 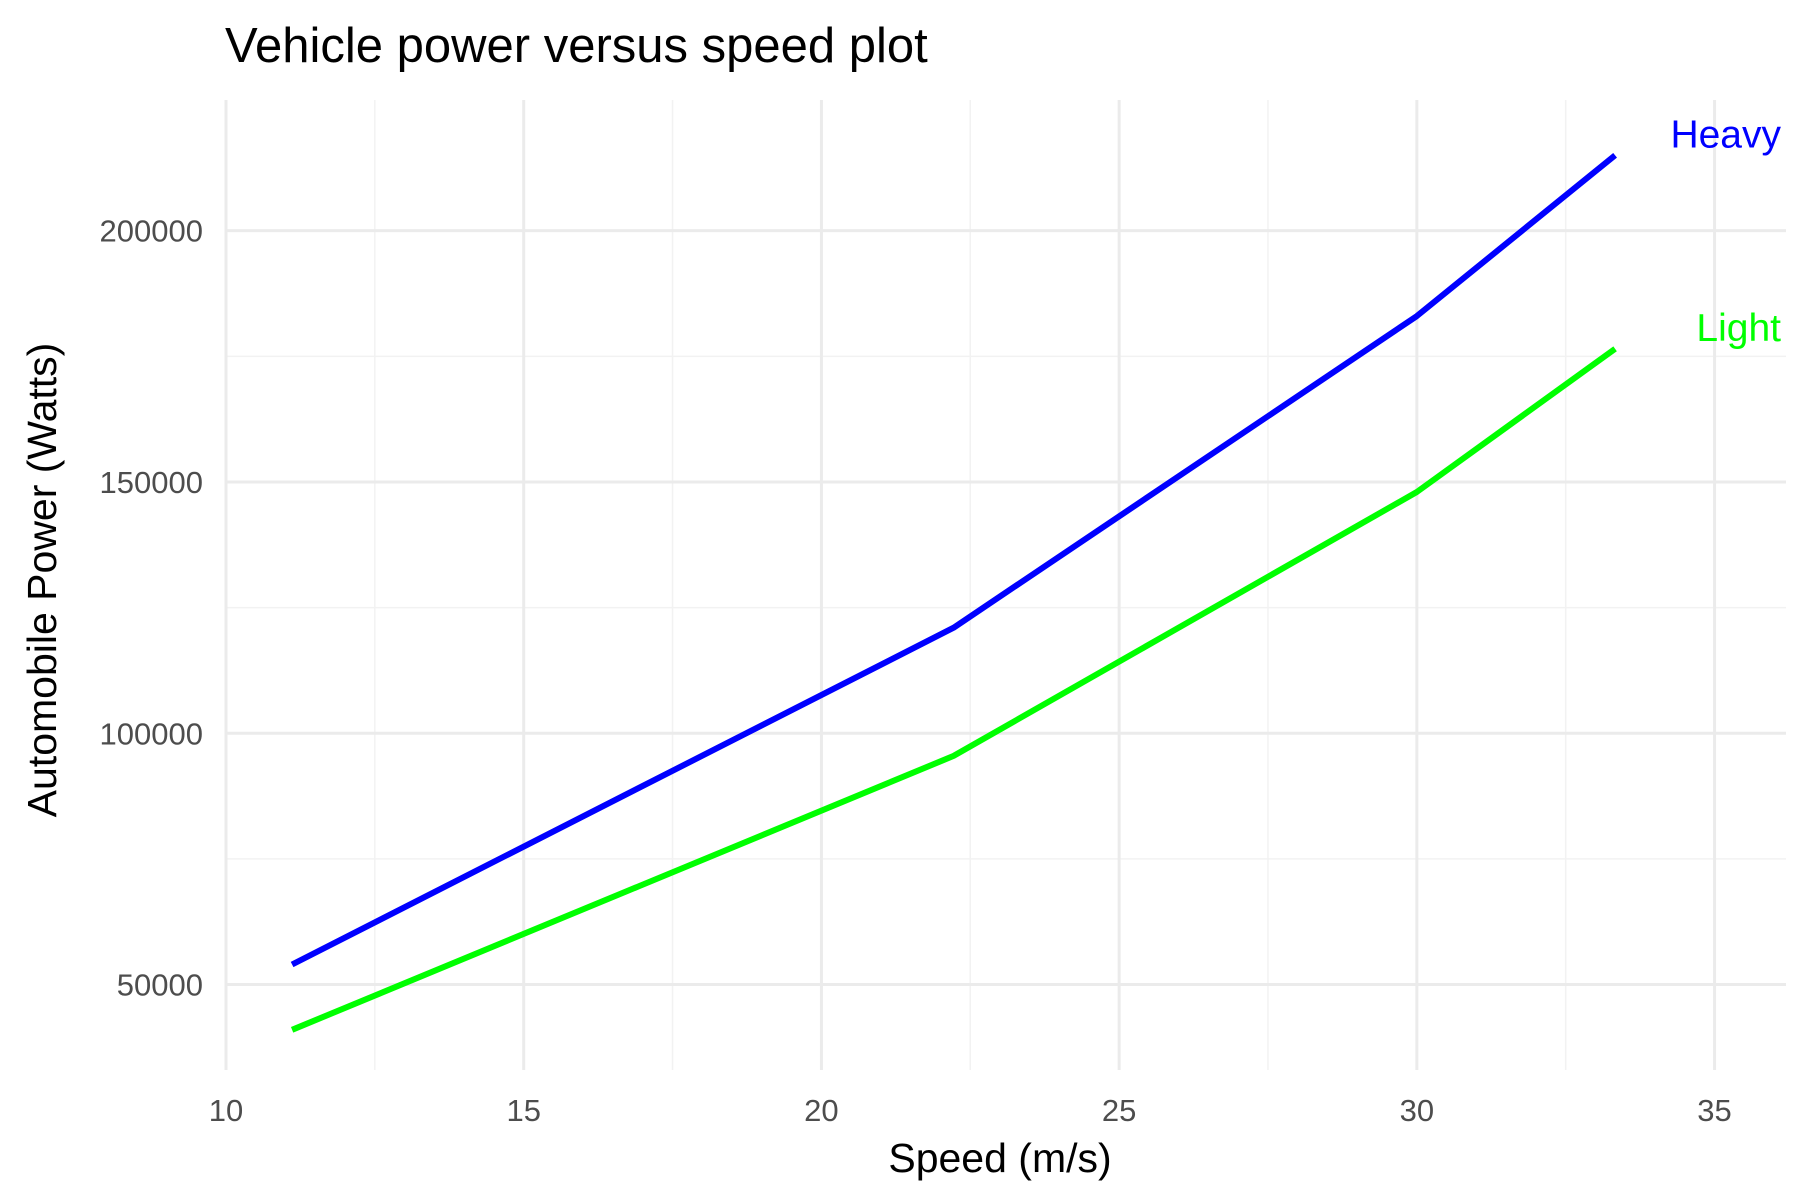 I want to click on x-tick-label: 30, so click(x=1417, y=1110).